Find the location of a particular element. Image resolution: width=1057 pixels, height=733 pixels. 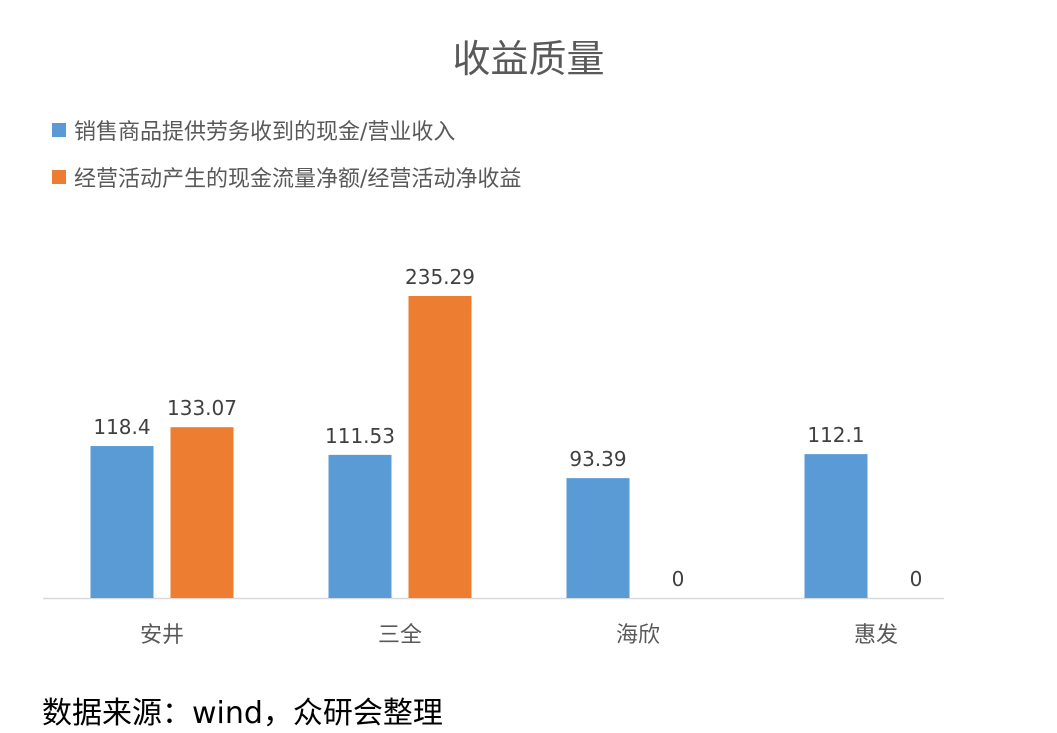

data-label: 235.29 is located at coordinates (440, 277).